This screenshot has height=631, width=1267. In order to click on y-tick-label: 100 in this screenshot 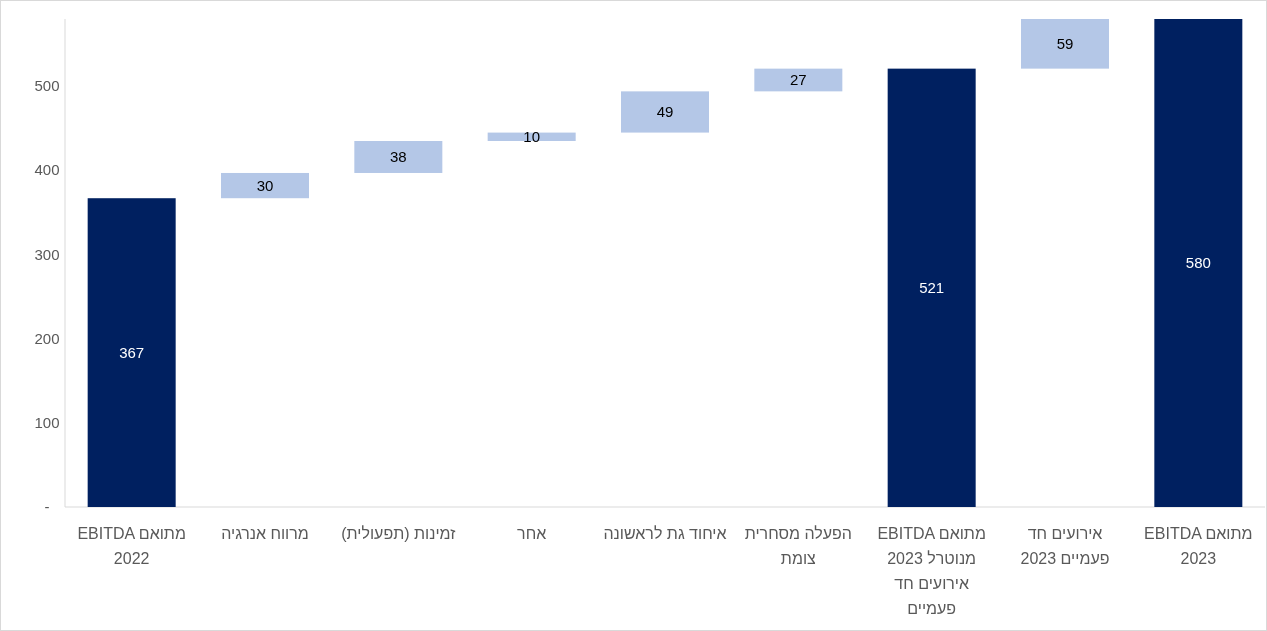, I will do `click(47, 422)`.